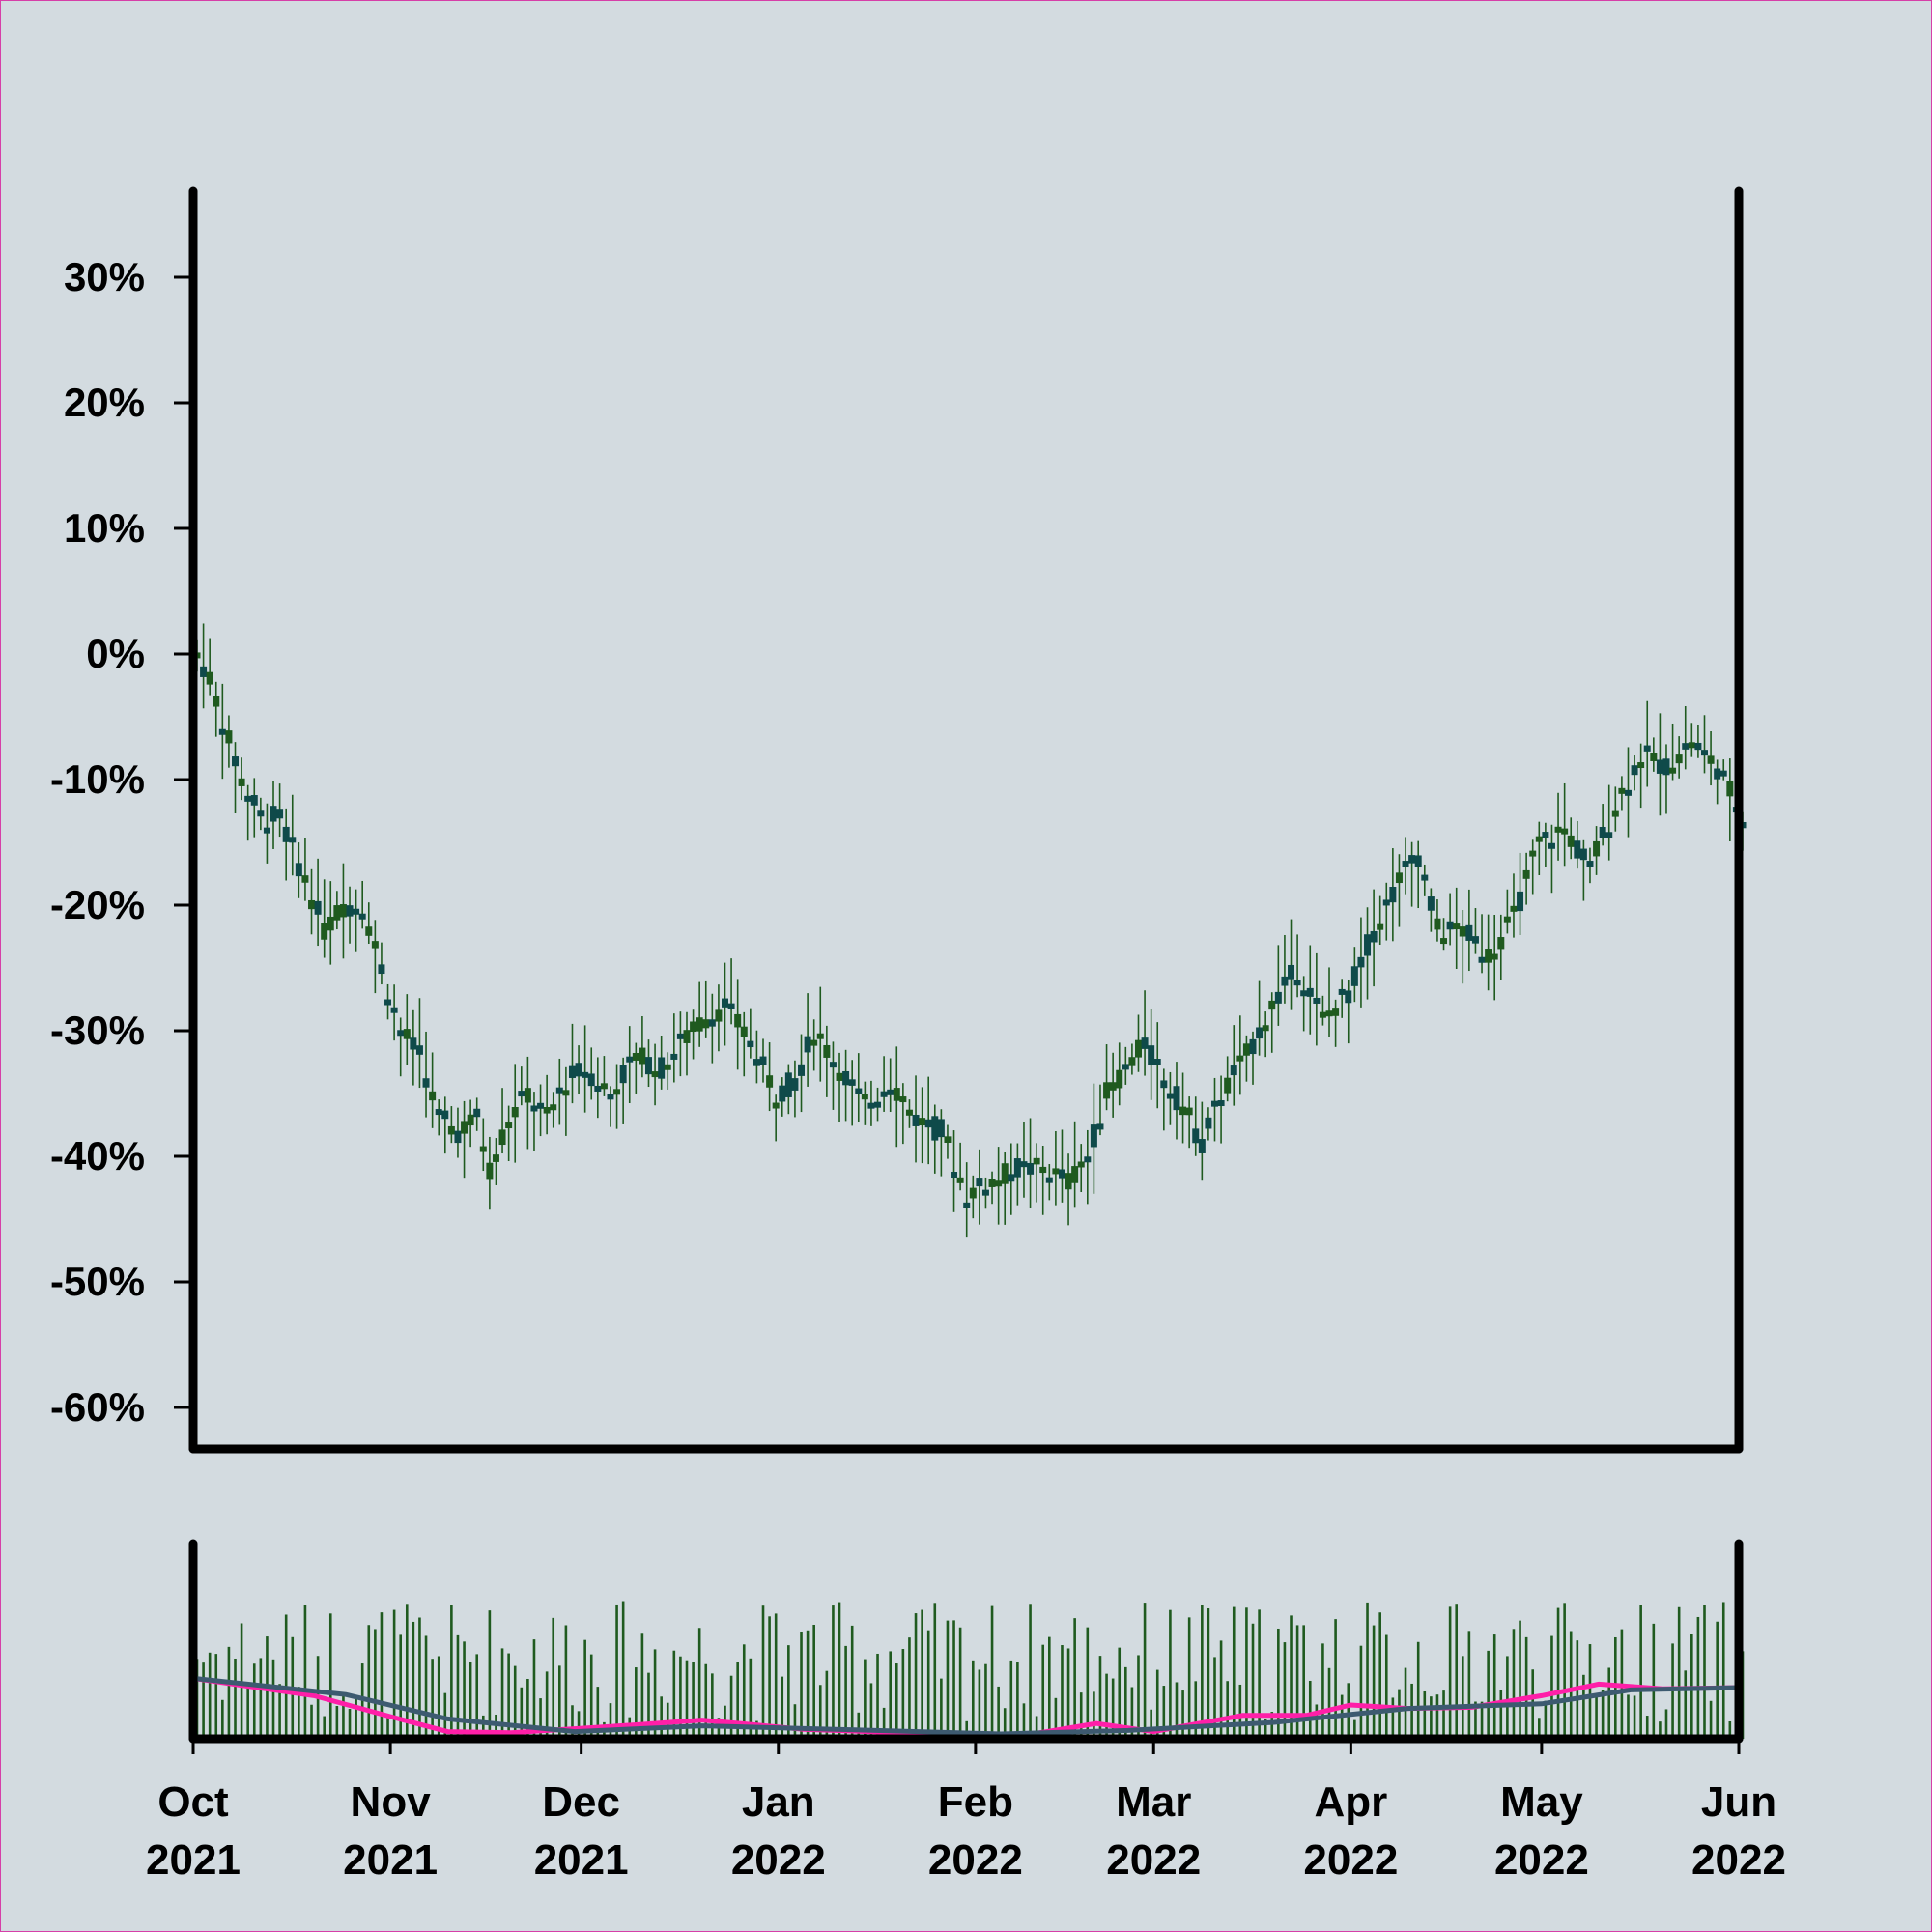  I want to click on x-tick-month: Jan, so click(778, 1802).